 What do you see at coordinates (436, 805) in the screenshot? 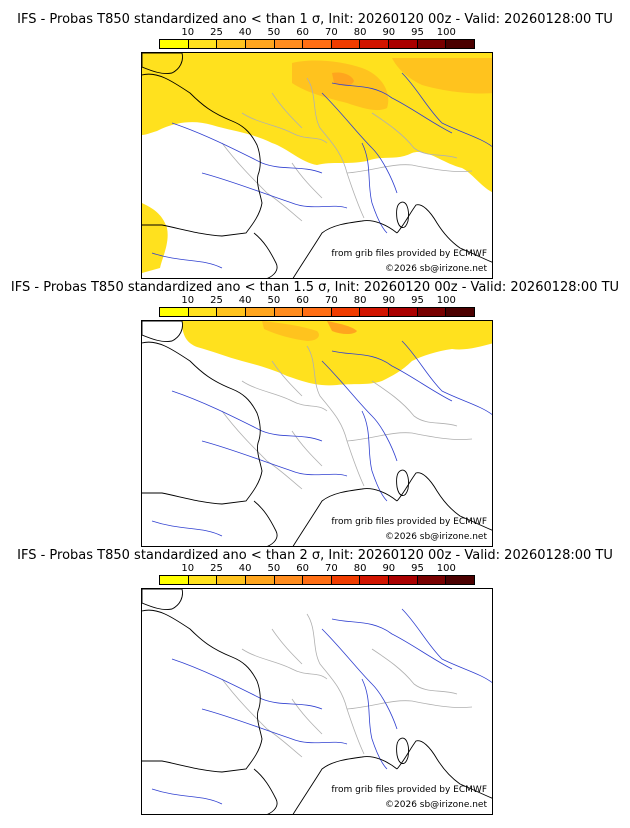
I see `copyright-credit: ©2026 sb@irizone.net` at bounding box center [436, 805].